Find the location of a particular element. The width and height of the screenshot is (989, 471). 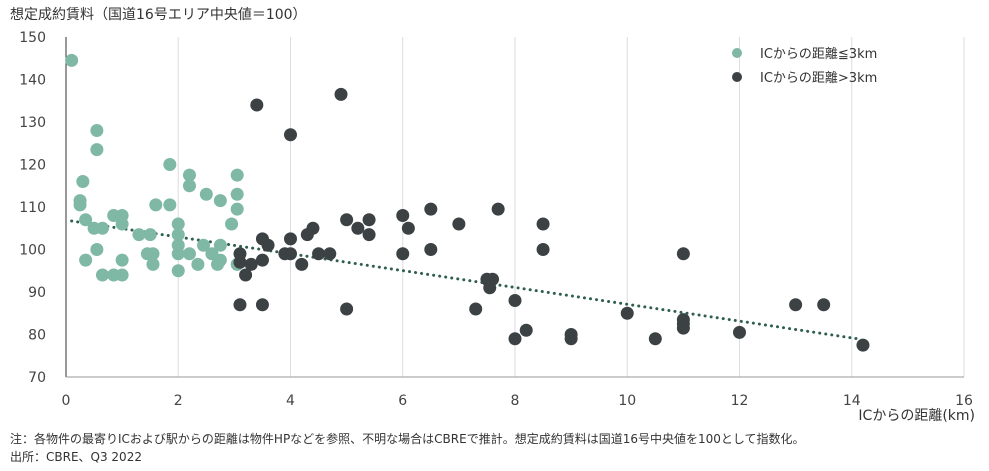

x-tick-label: 4 is located at coordinates (290, 401).